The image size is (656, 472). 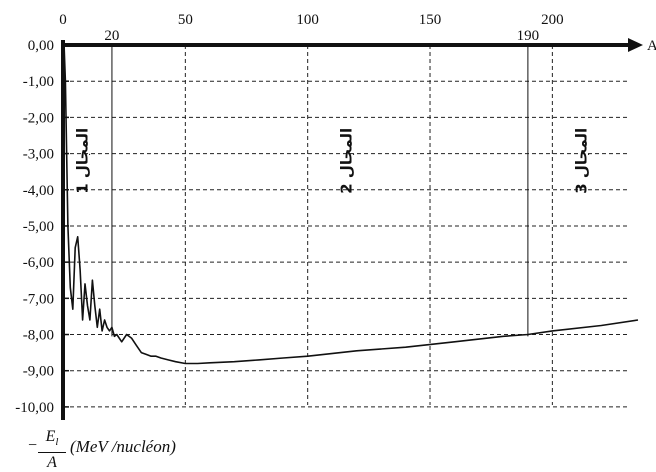 I want to click on y-tick-label: 0,00, so click(x=41, y=46).